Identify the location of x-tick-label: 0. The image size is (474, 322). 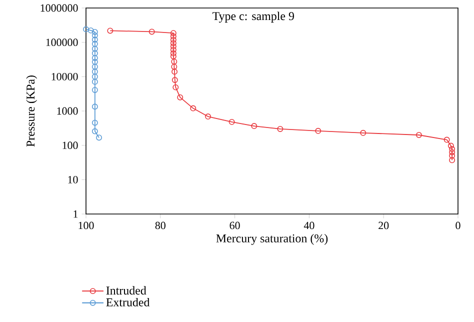
(458, 226).